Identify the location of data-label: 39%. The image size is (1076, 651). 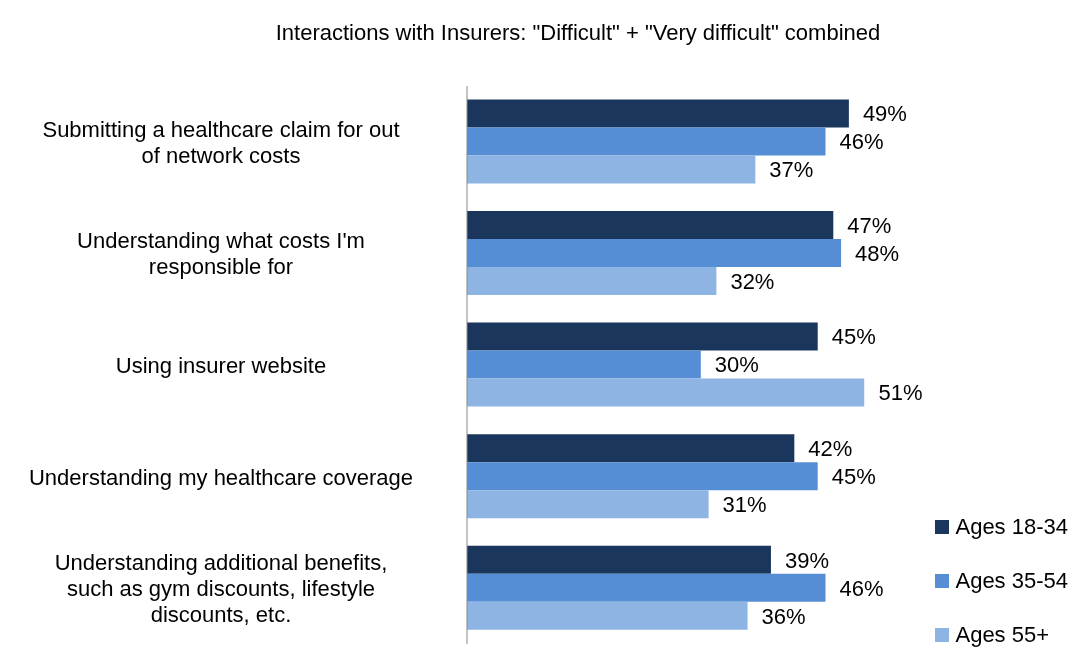
(806, 560).